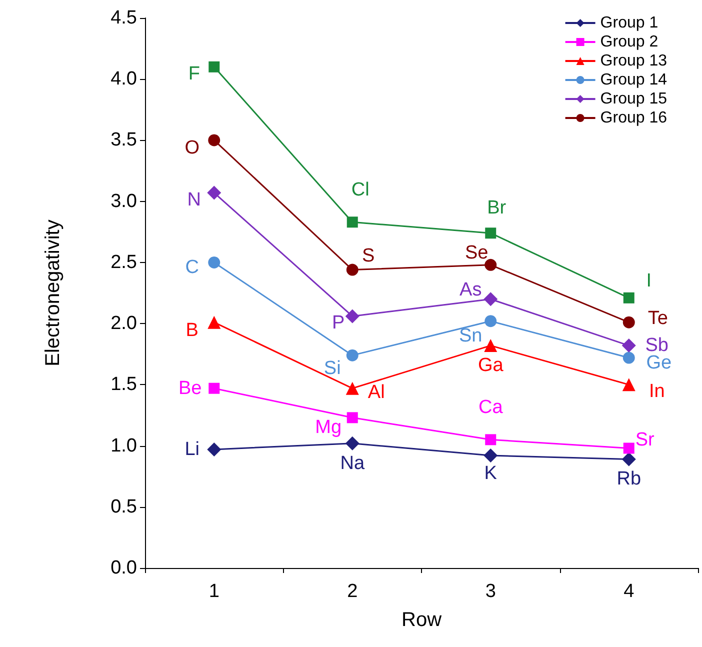  What do you see at coordinates (634, 99) in the screenshot?
I see `legend-label: Group 15` at bounding box center [634, 99].